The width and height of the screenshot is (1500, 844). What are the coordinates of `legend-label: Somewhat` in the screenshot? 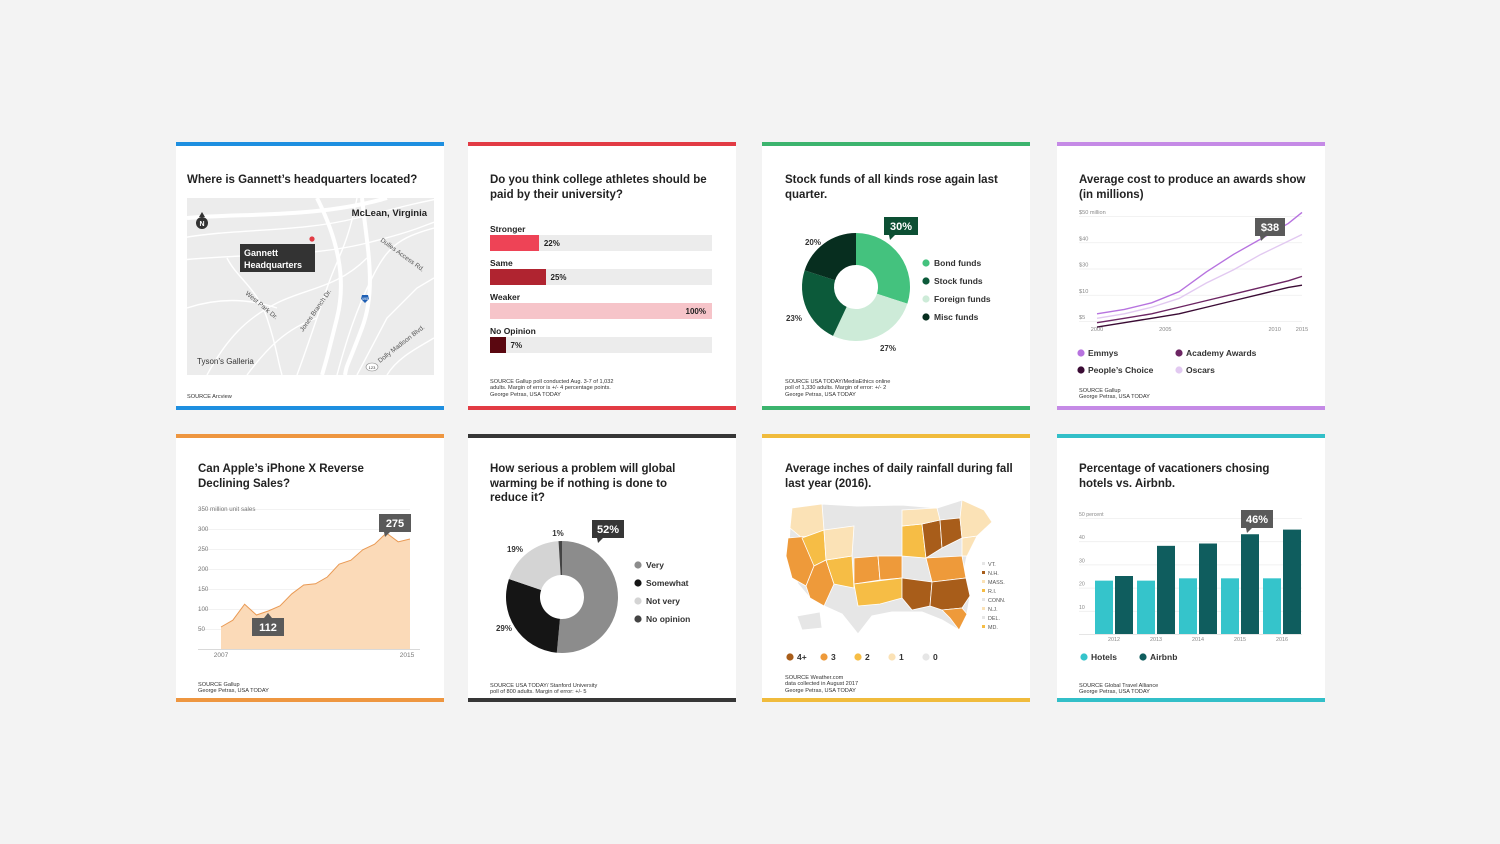 It's located at (667, 583).